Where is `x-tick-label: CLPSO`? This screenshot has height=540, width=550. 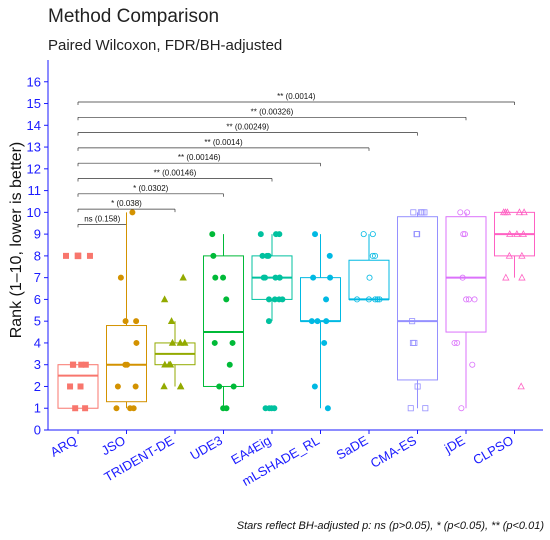
x-tick-label: CLPSO is located at coordinates (493, 450).